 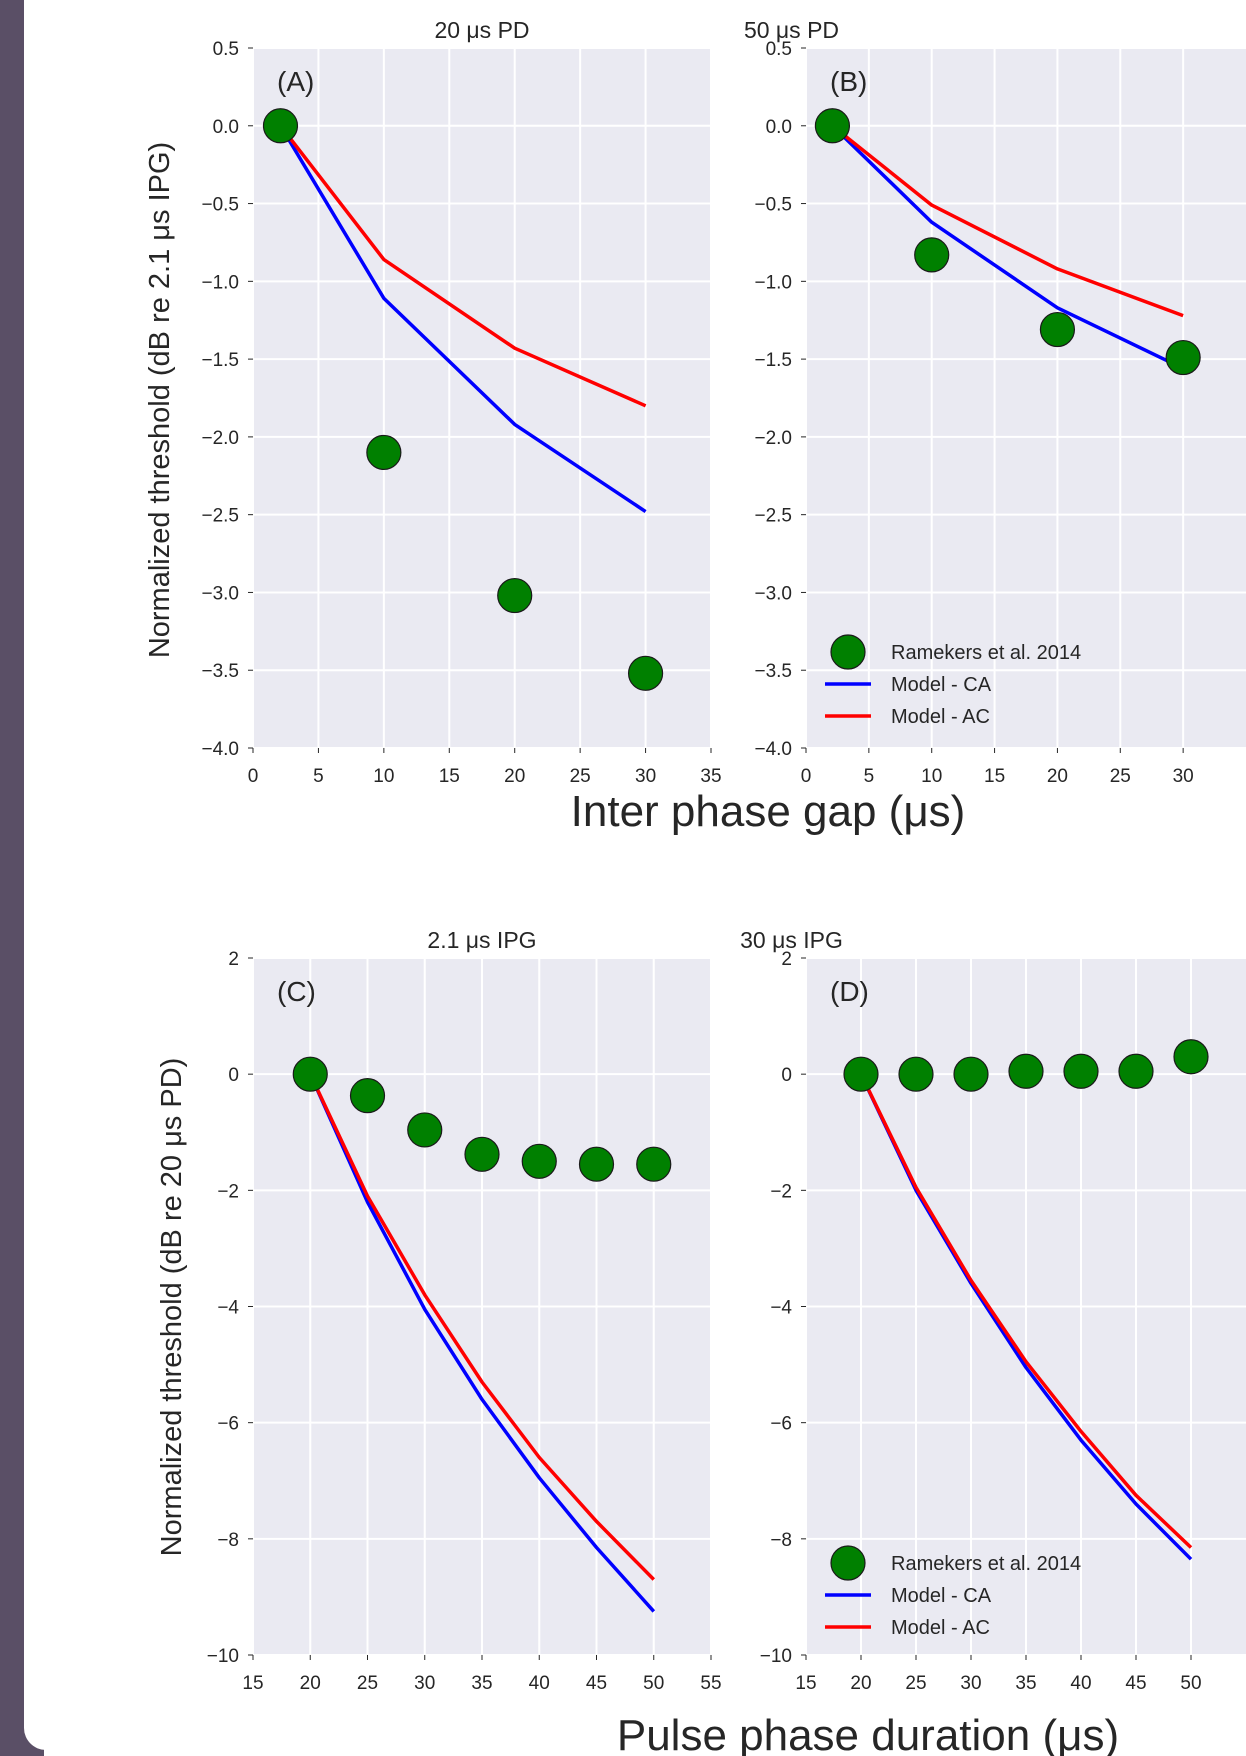 I want to click on x-tick-label: 10, so click(x=383, y=776).